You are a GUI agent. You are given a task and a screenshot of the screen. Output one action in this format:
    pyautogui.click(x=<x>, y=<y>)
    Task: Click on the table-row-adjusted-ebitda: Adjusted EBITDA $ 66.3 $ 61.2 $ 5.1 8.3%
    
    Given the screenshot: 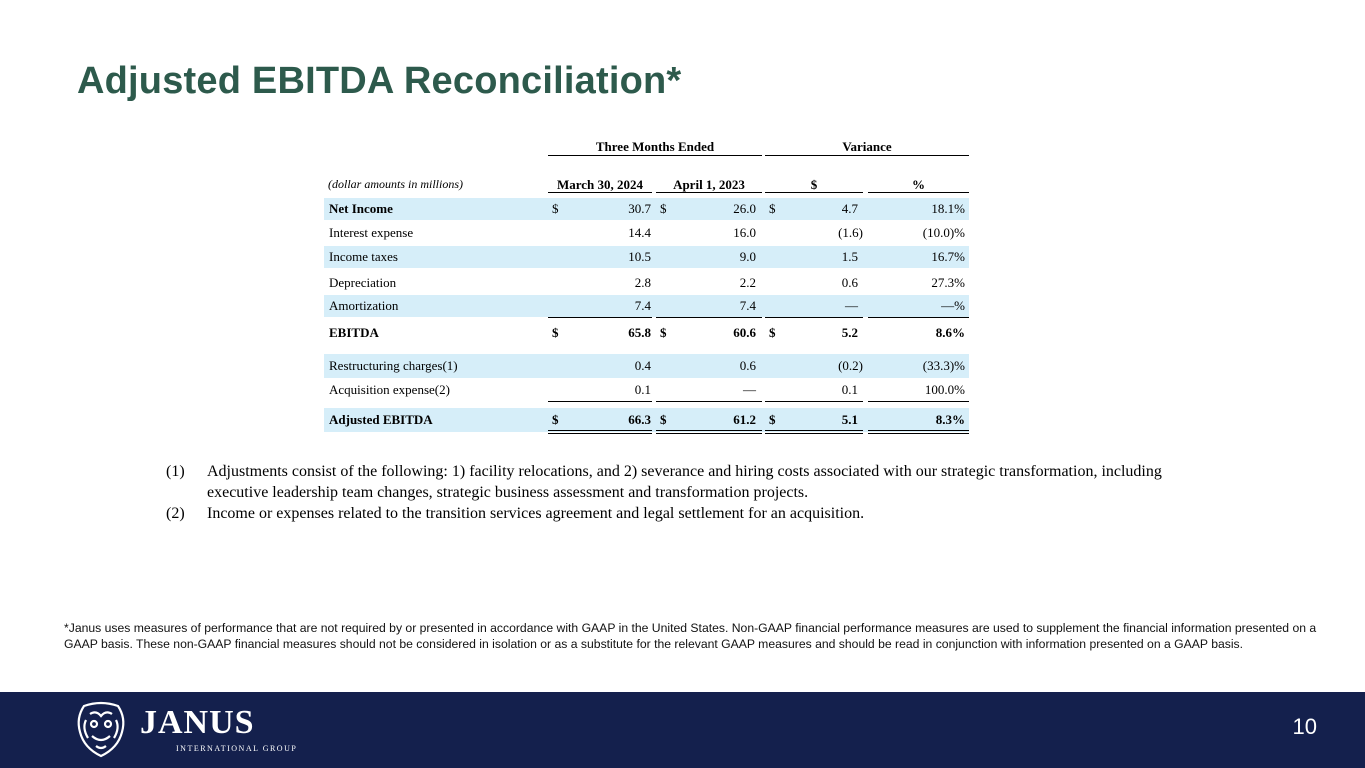 What is the action you would take?
    pyautogui.click(x=646, y=420)
    